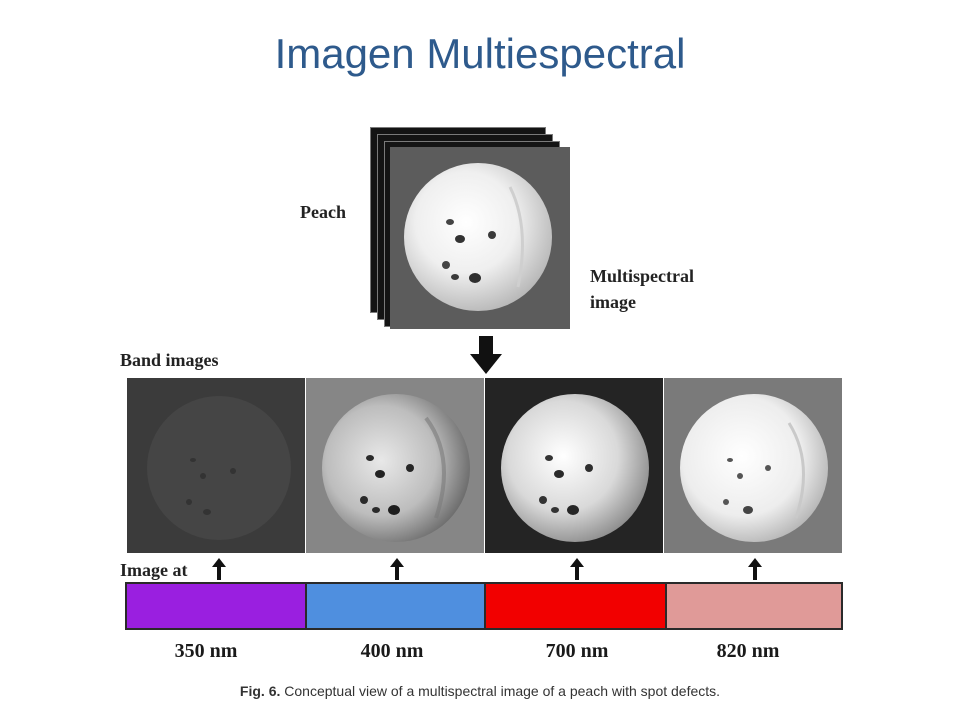 Image resolution: width=960 pixels, height=720 pixels. Describe the element at coordinates (169, 360) in the screenshot. I see `band-images-label: Band images` at that location.